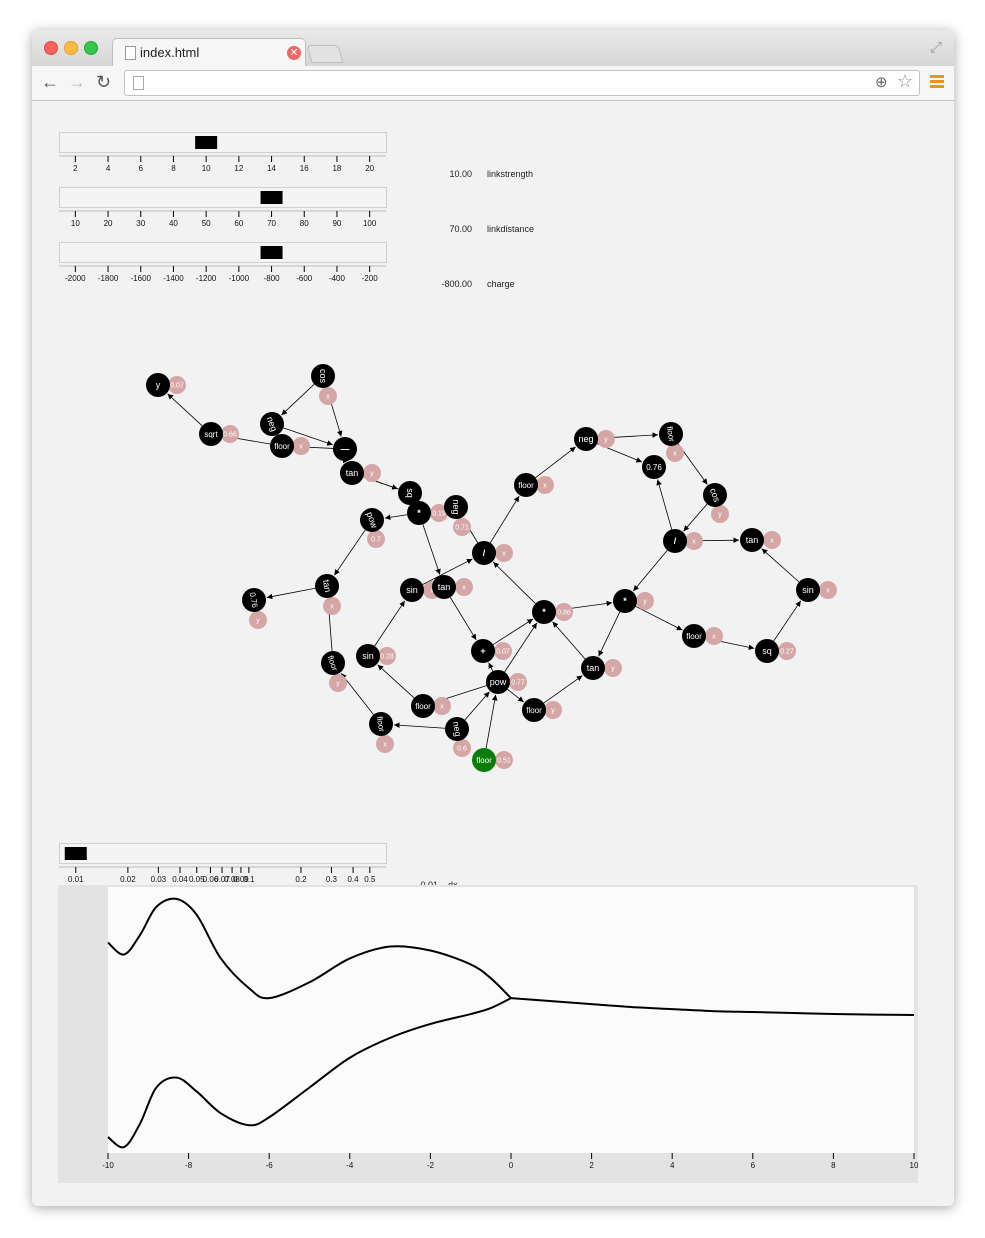 The height and width of the screenshot is (1238, 985). I want to click on leaf-node: 0.19, so click(439, 513).